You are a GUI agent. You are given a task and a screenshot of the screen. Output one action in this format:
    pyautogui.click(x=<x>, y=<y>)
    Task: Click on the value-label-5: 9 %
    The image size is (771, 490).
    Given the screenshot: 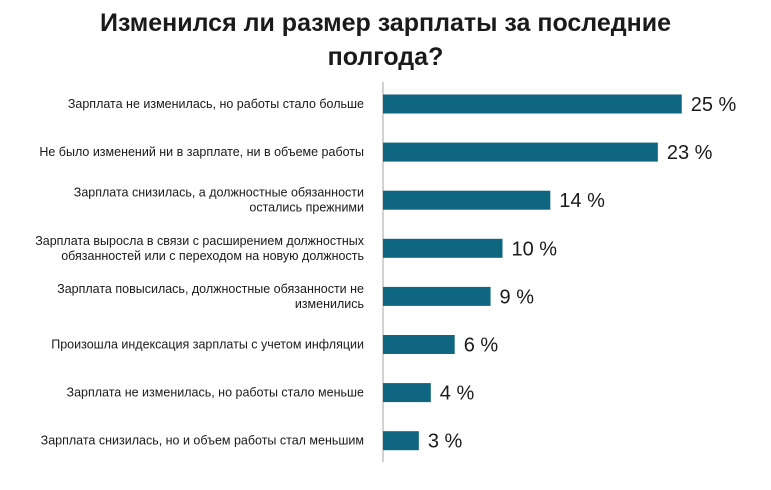 What is the action you would take?
    pyautogui.click(x=517, y=297)
    